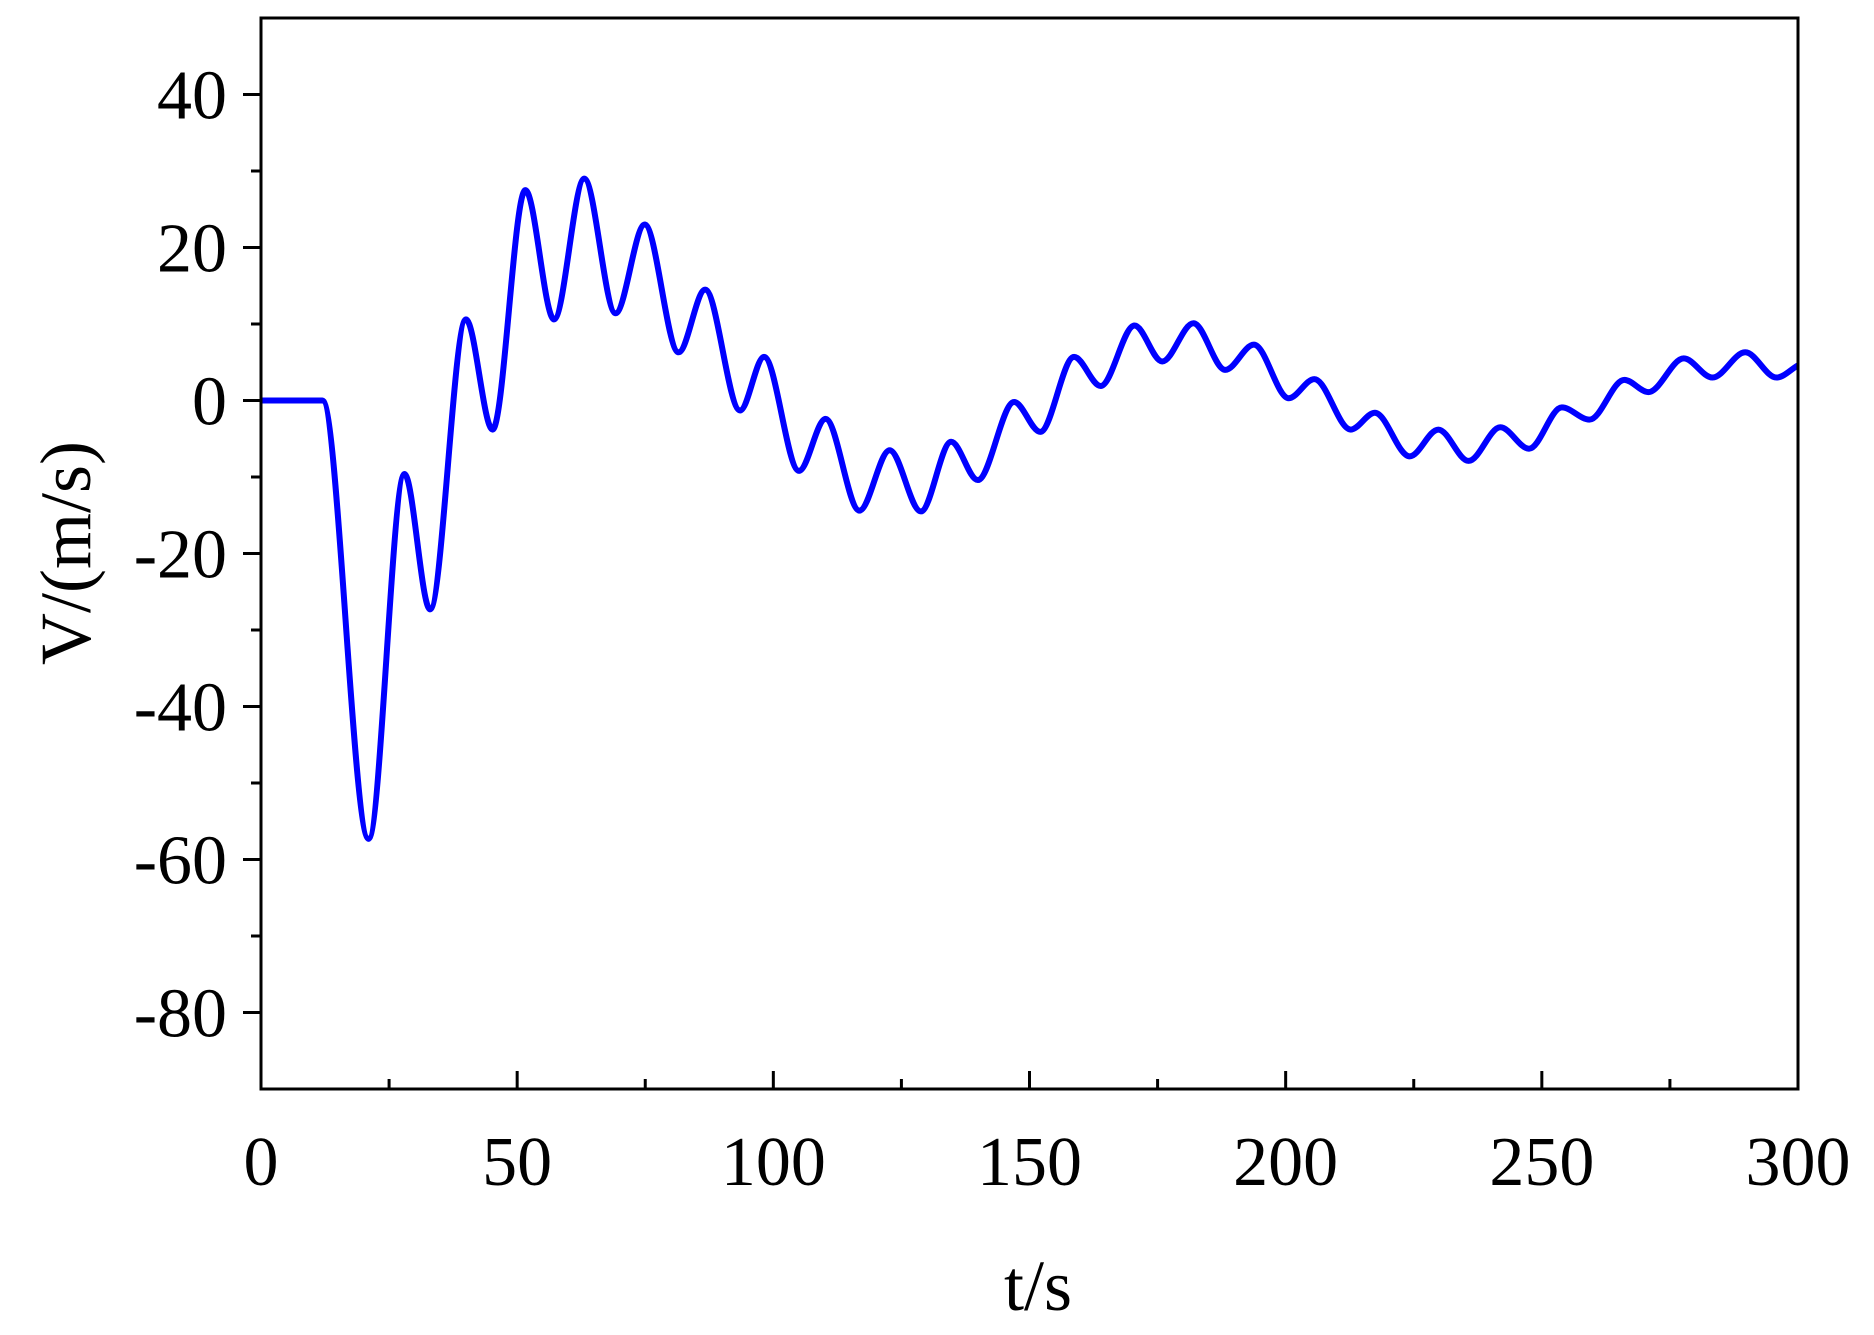 The image size is (1874, 1335). I want to click on y-tick-label: -40, so click(180, 708).